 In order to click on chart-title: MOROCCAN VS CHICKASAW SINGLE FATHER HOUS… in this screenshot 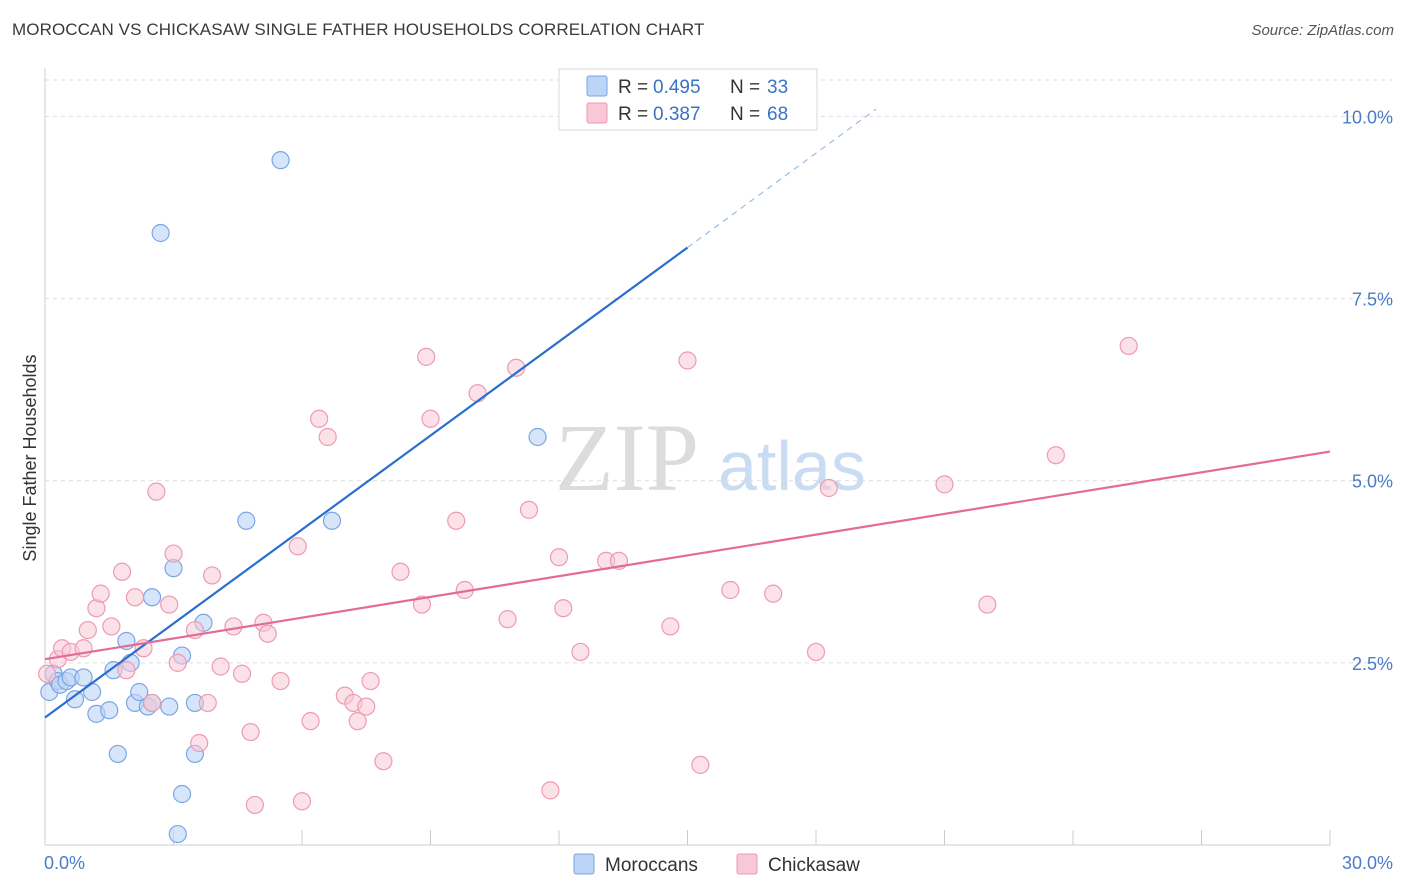, I will do `click(358, 29)`.